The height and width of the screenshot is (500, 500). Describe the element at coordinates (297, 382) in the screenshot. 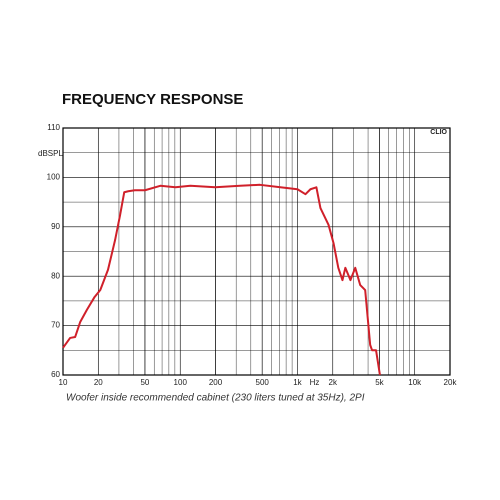

I see `x-tick-label: 1k` at that location.